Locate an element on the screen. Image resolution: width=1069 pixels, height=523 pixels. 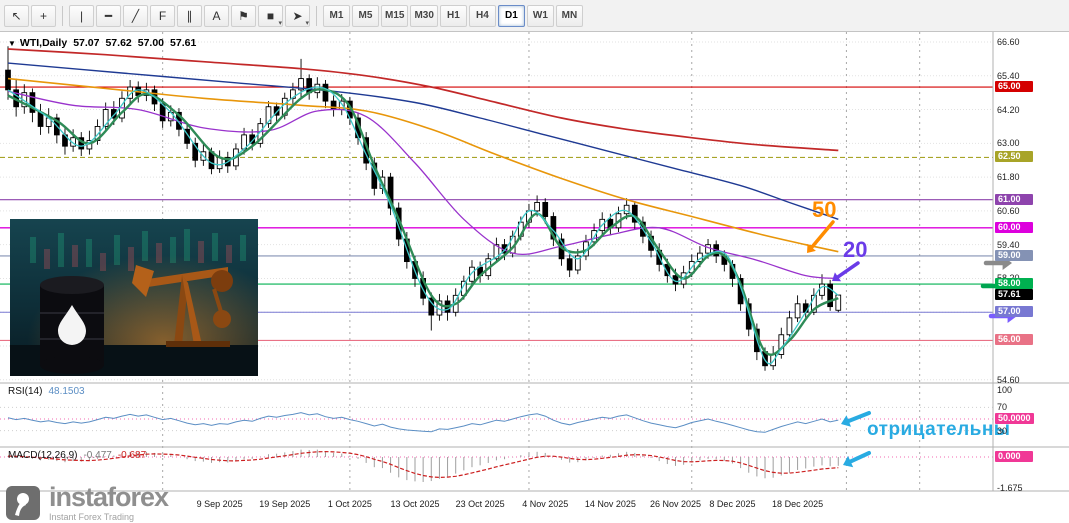
tool-label-button: ⚑ is located at coordinates (243, 15).